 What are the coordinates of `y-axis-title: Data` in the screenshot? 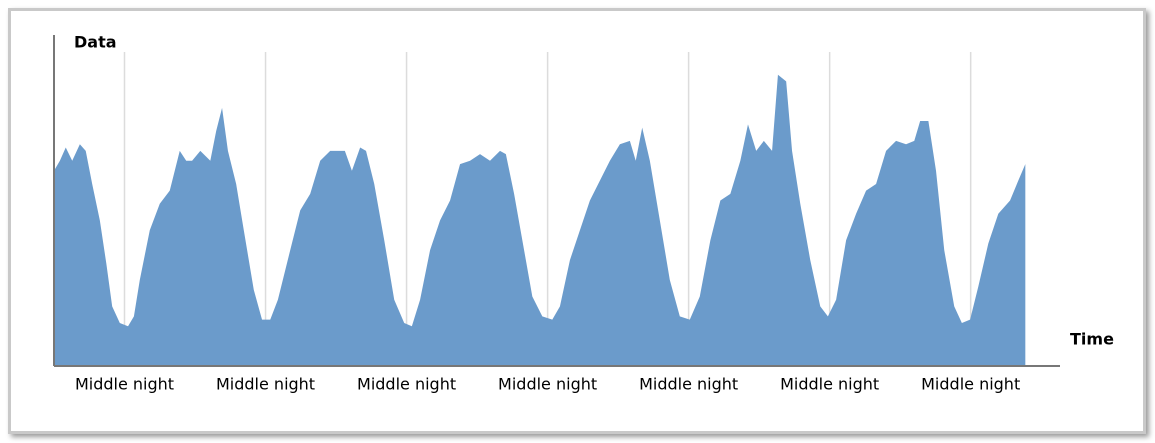 It's located at (95, 42).